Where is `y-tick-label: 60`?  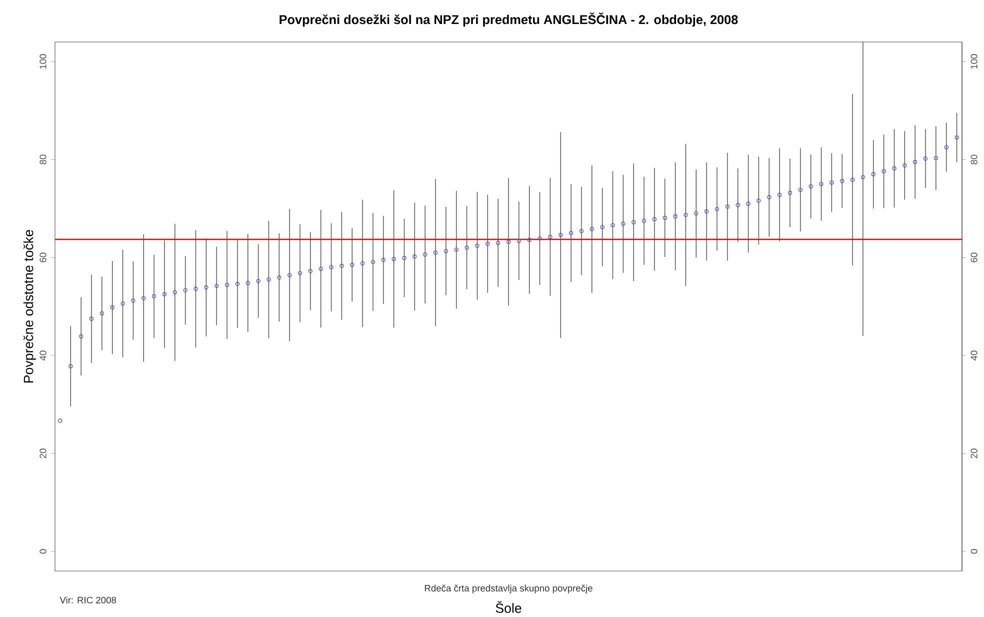 y-tick-label: 60 is located at coordinates (43, 257).